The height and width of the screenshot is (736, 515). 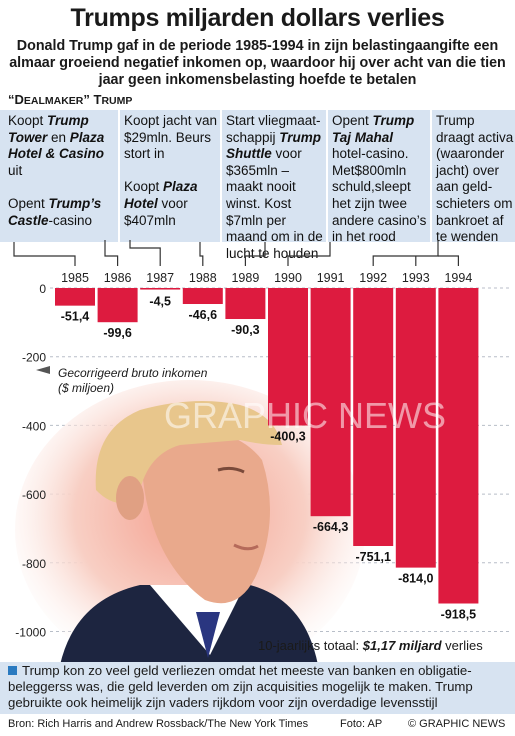 What do you see at coordinates (117, 333) in the screenshot?
I see `value-label: -99,6` at bounding box center [117, 333].